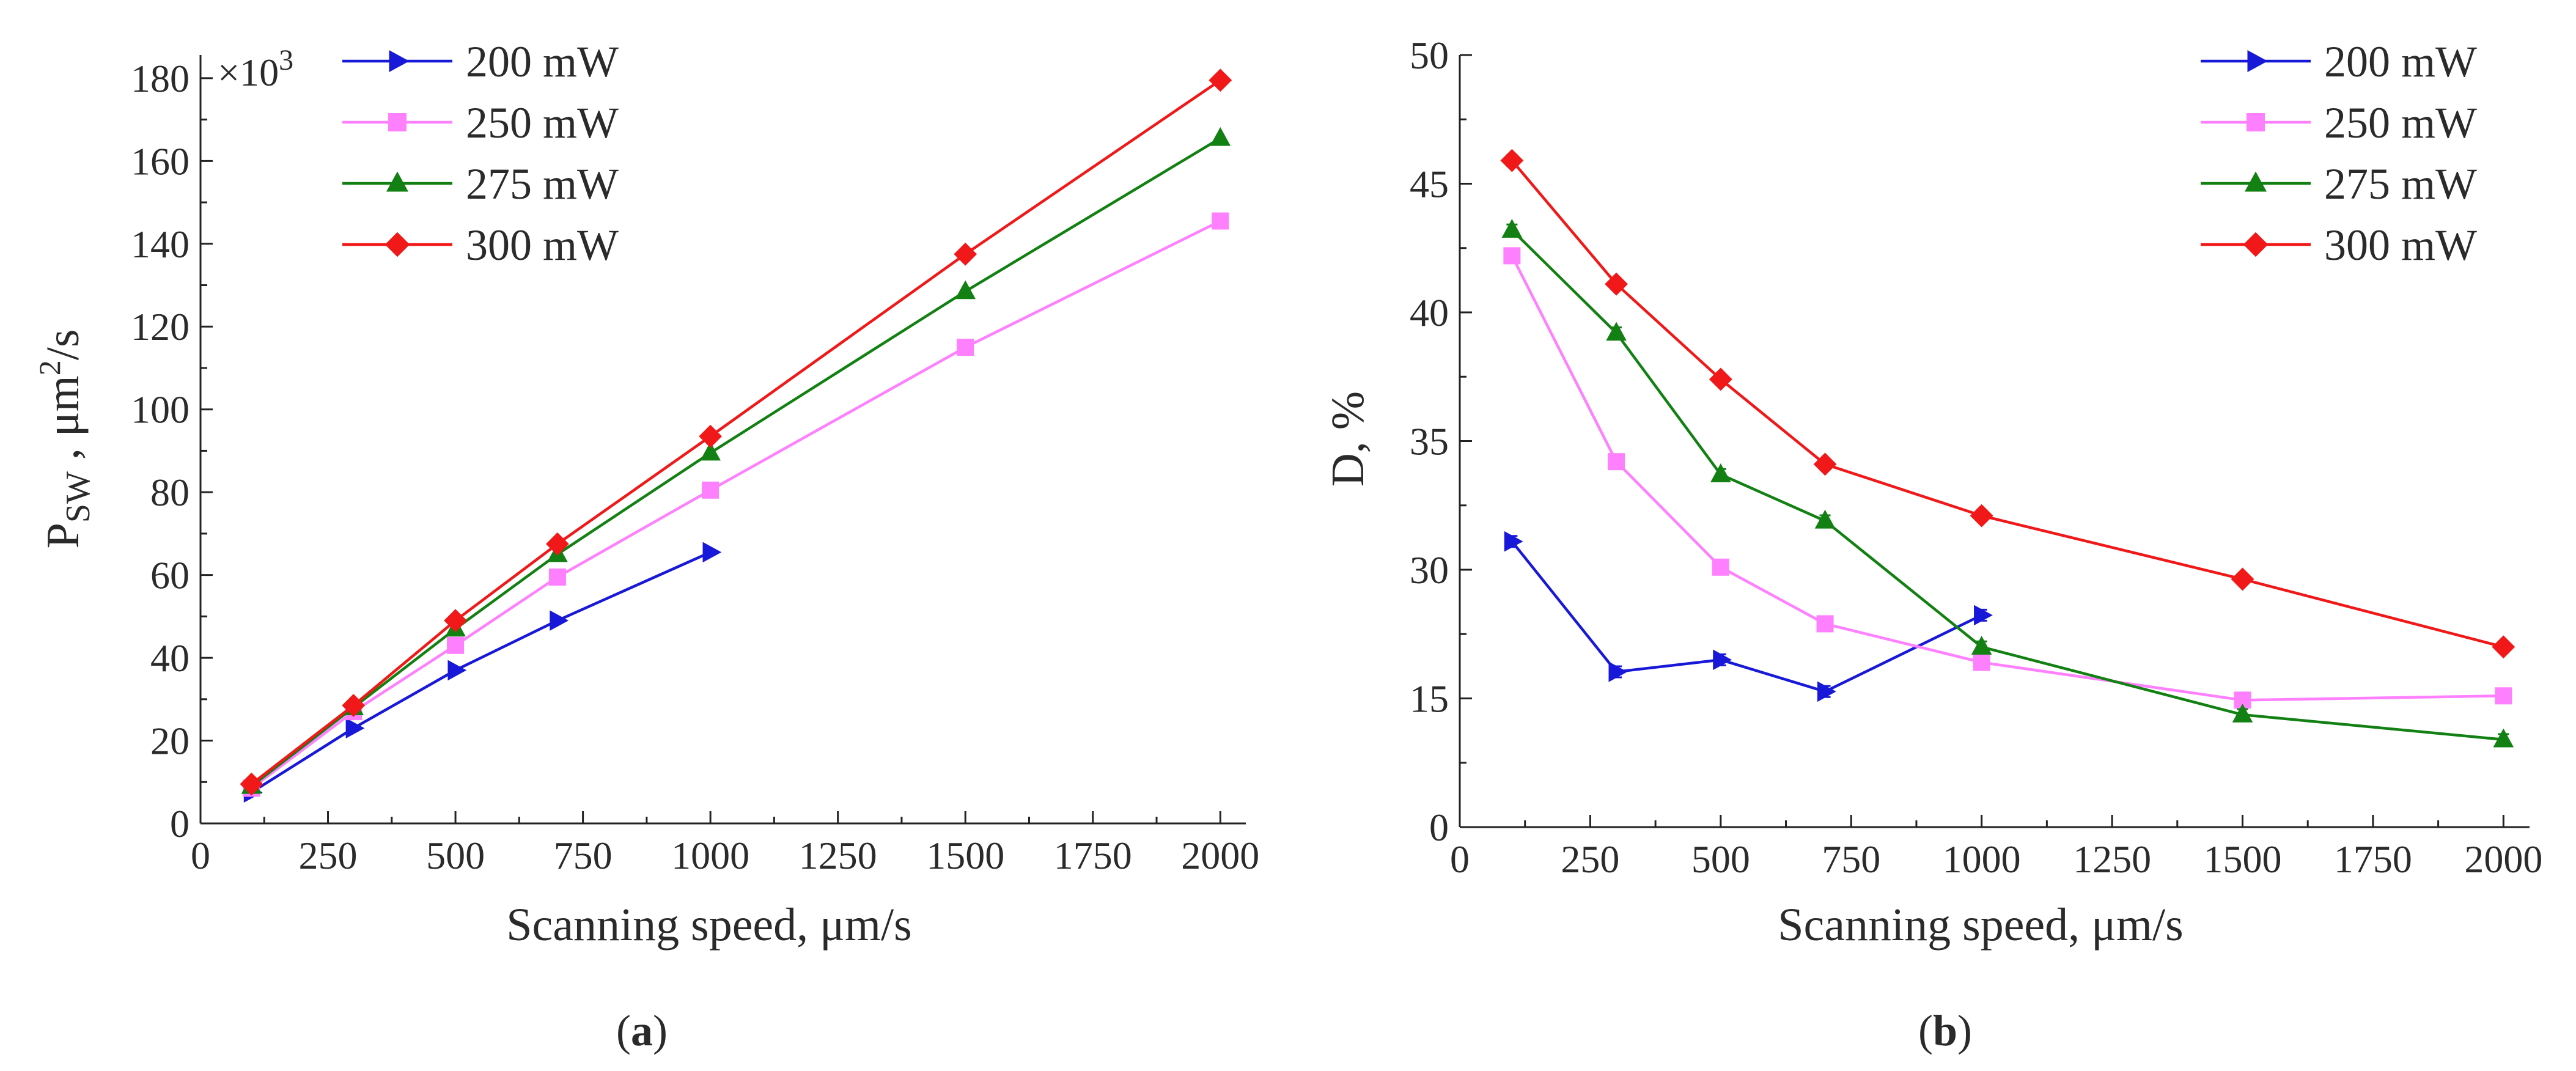 The height and width of the screenshot is (1071, 2576). What do you see at coordinates (170, 658) in the screenshot?
I see `y-tick-label: 40` at bounding box center [170, 658].